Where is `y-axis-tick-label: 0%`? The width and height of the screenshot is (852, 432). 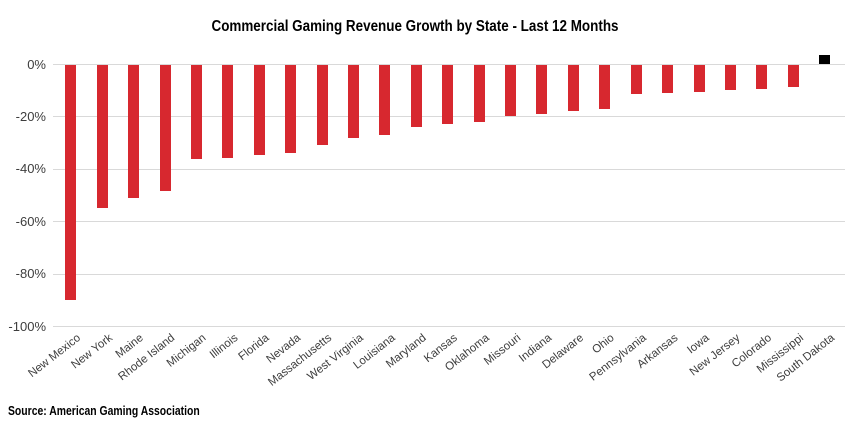
y-axis-tick-label: 0% is located at coordinates (36, 64).